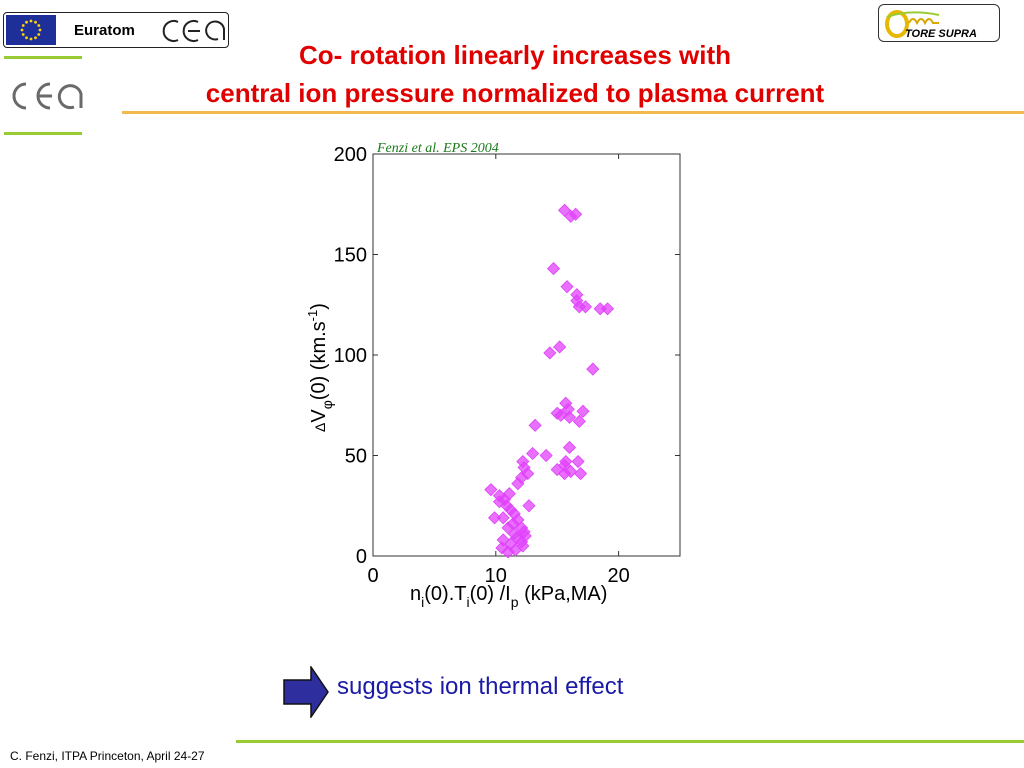 This screenshot has height=768, width=1024. I want to click on arrow-right-icon, so click(306, 692).